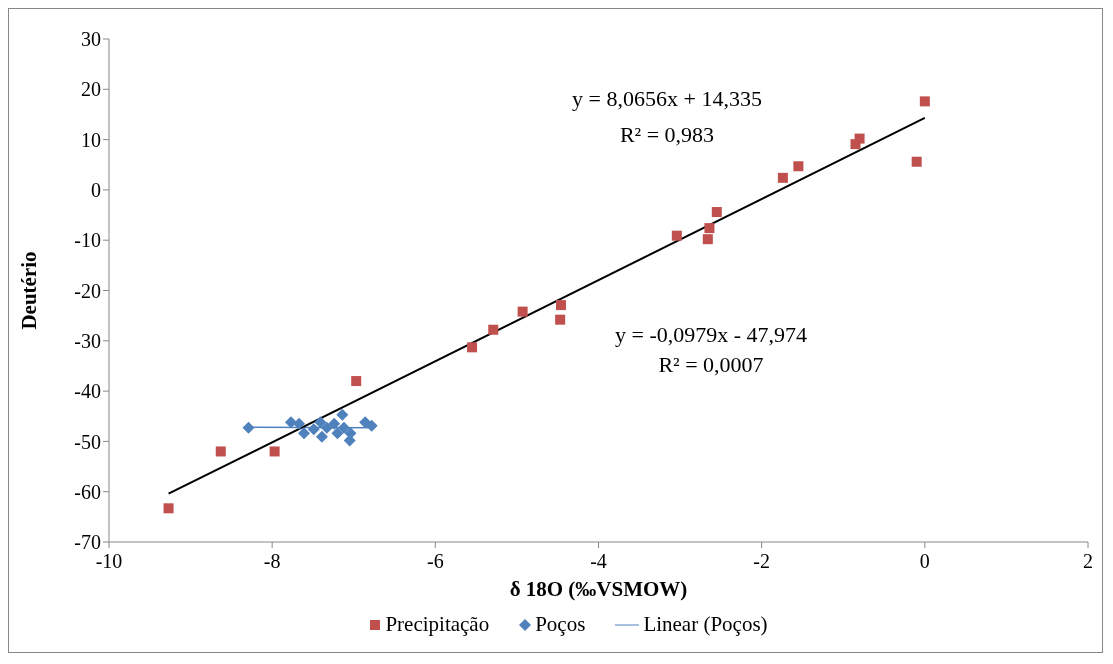 Image resolution: width=1113 pixels, height=664 pixels. I want to click on x-axis-title: δ 18O (‰VSMOW), so click(598, 589).